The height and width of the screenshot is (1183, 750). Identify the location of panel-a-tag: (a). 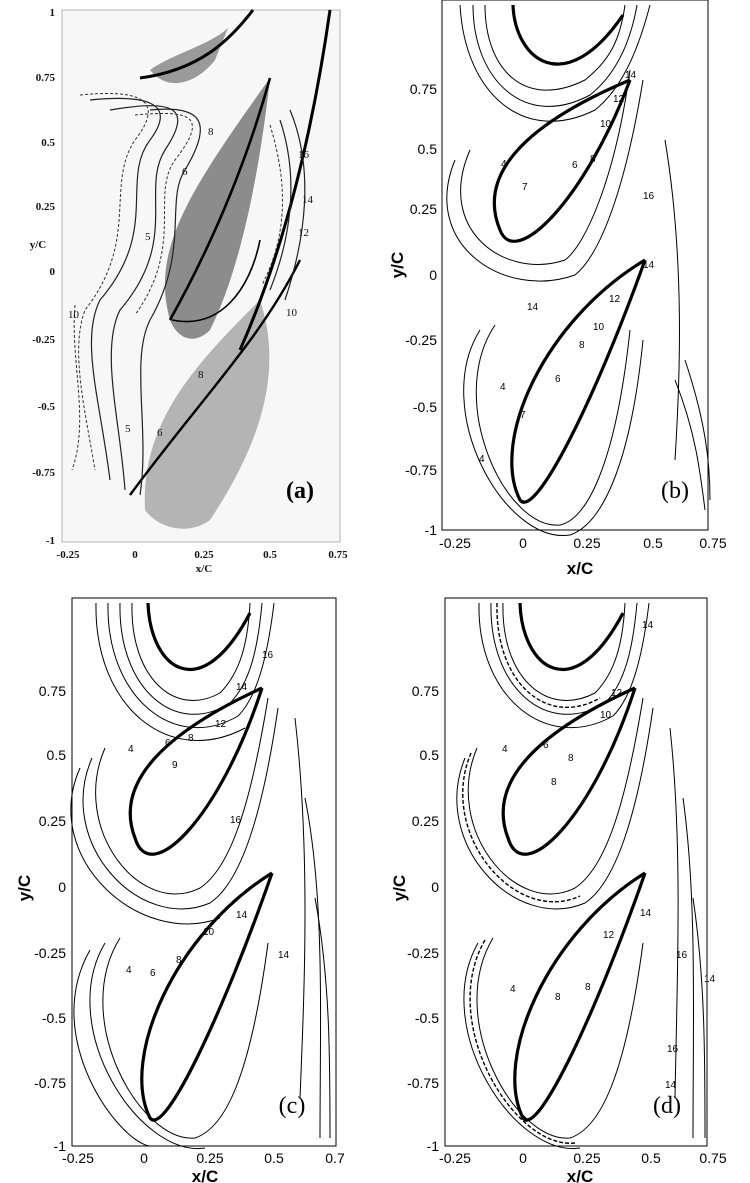
(300, 491).